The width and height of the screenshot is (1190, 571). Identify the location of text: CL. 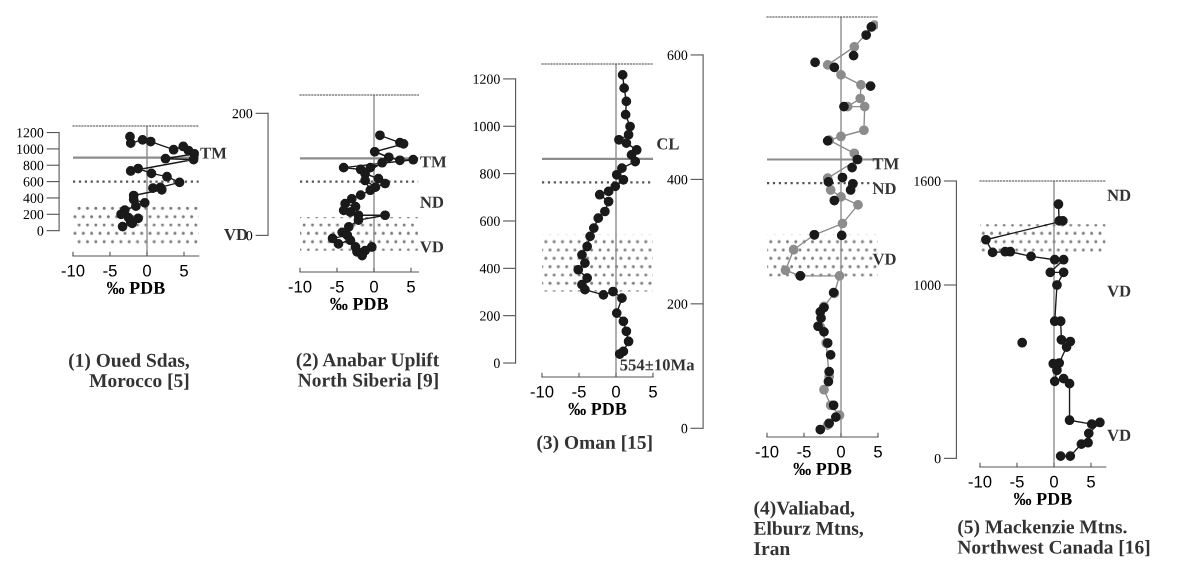
(668, 144).